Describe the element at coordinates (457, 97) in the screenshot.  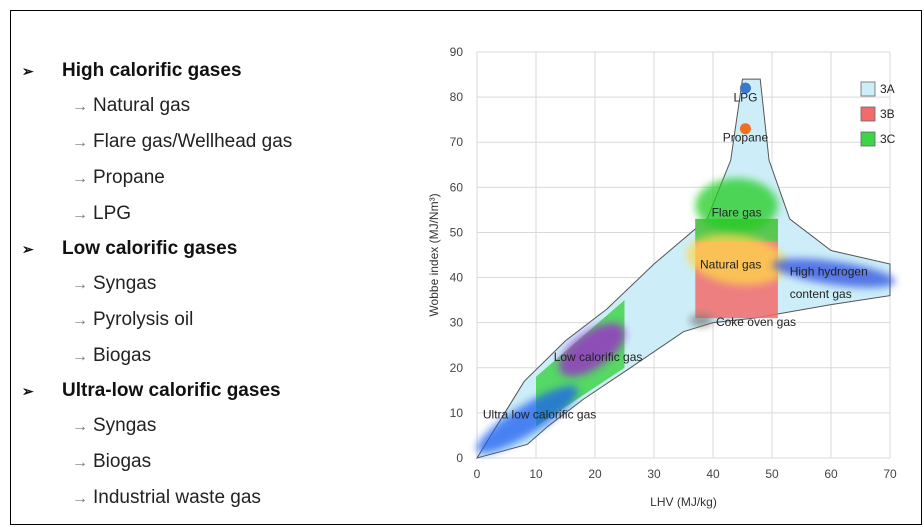
I see `y-tick-label: 80` at that location.